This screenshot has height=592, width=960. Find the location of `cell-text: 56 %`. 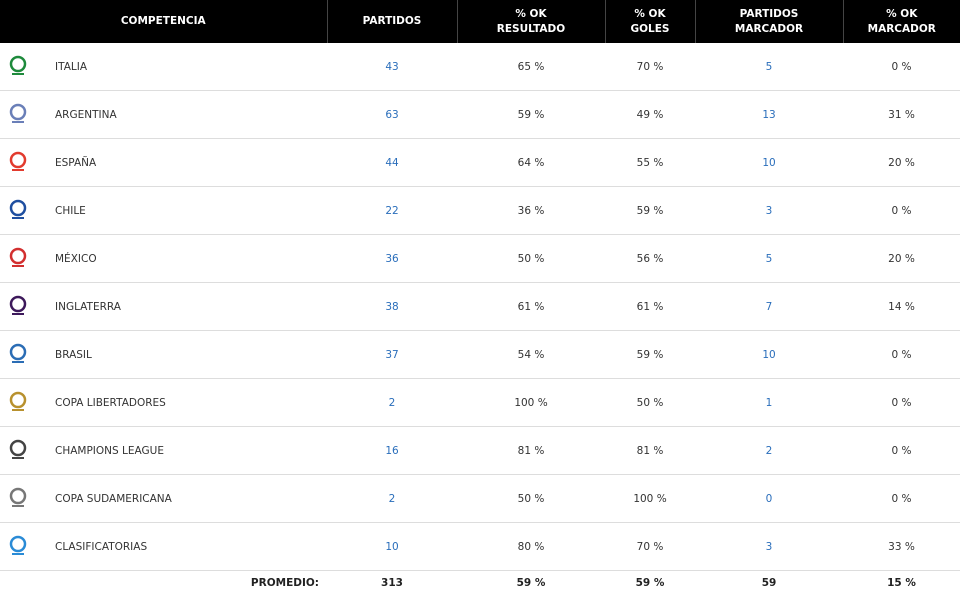

cell-text: 56 % is located at coordinates (650, 258).